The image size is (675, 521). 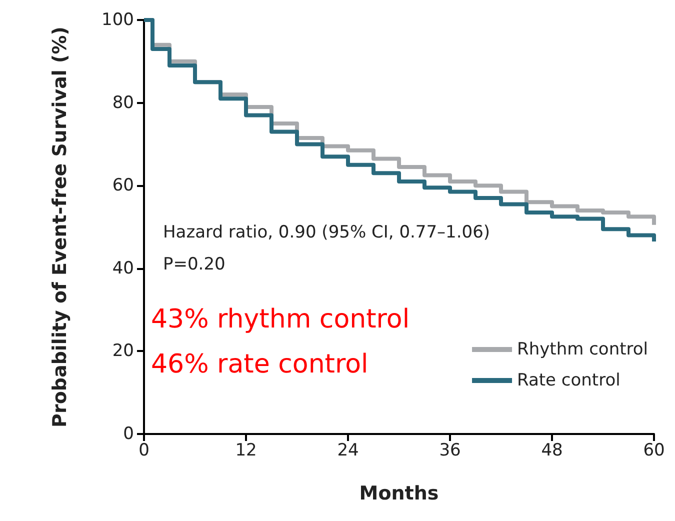 I want to click on annotation: 46% rate control, so click(x=259, y=364).